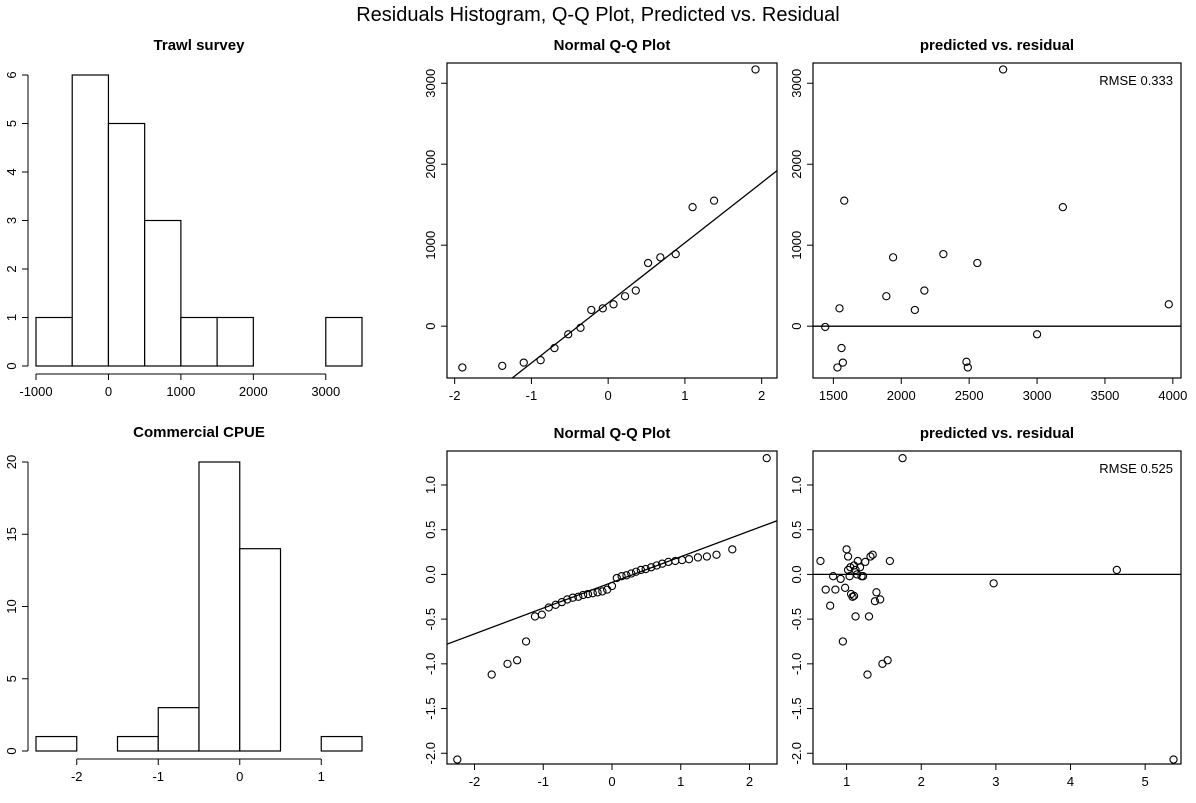 The image size is (1196, 803). Describe the element at coordinates (239, 776) in the screenshot. I see `hist2-x-tick-label: 0` at that location.